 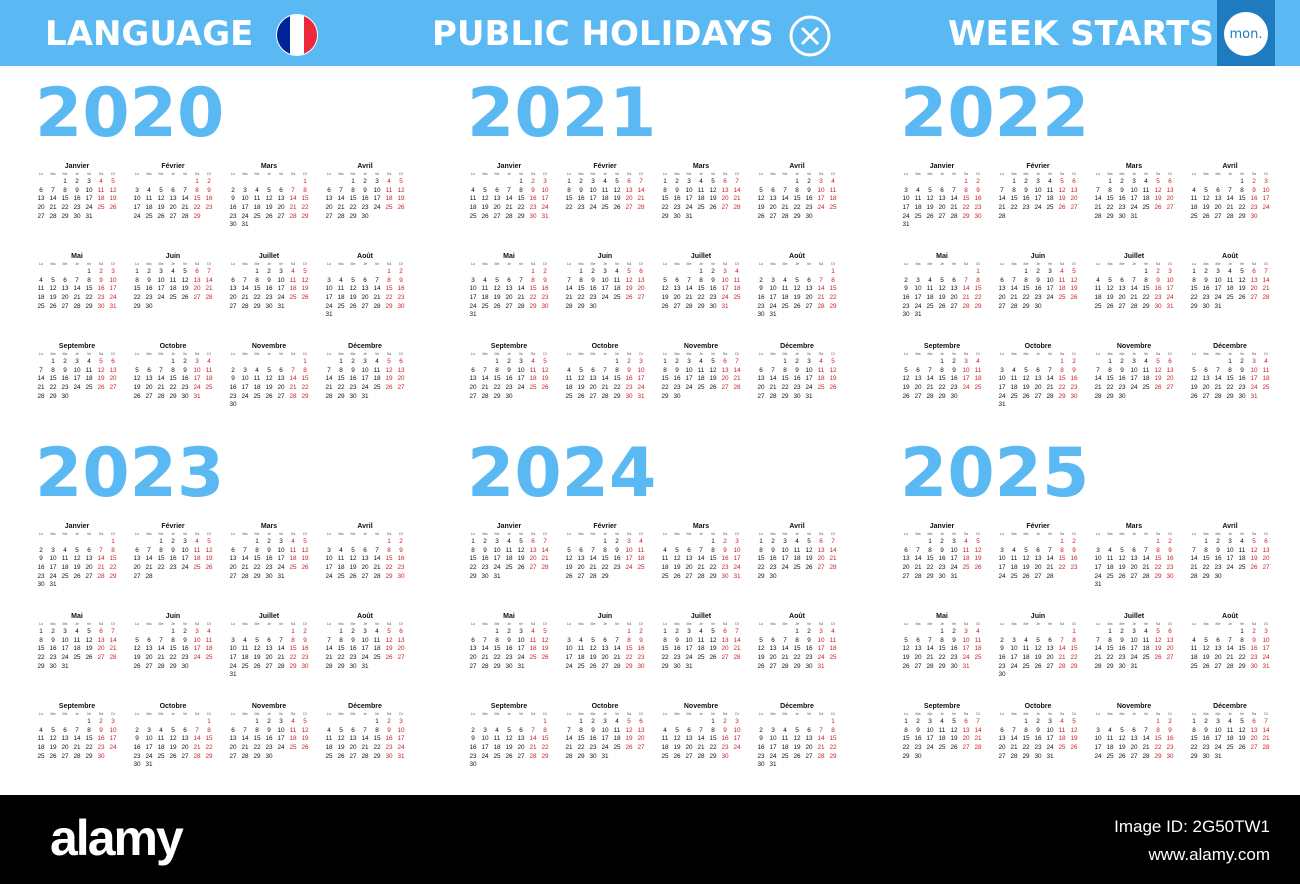 What do you see at coordinates (281, 666) in the screenshot?
I see `day-cell: 28` at bounding box center [281, 666].